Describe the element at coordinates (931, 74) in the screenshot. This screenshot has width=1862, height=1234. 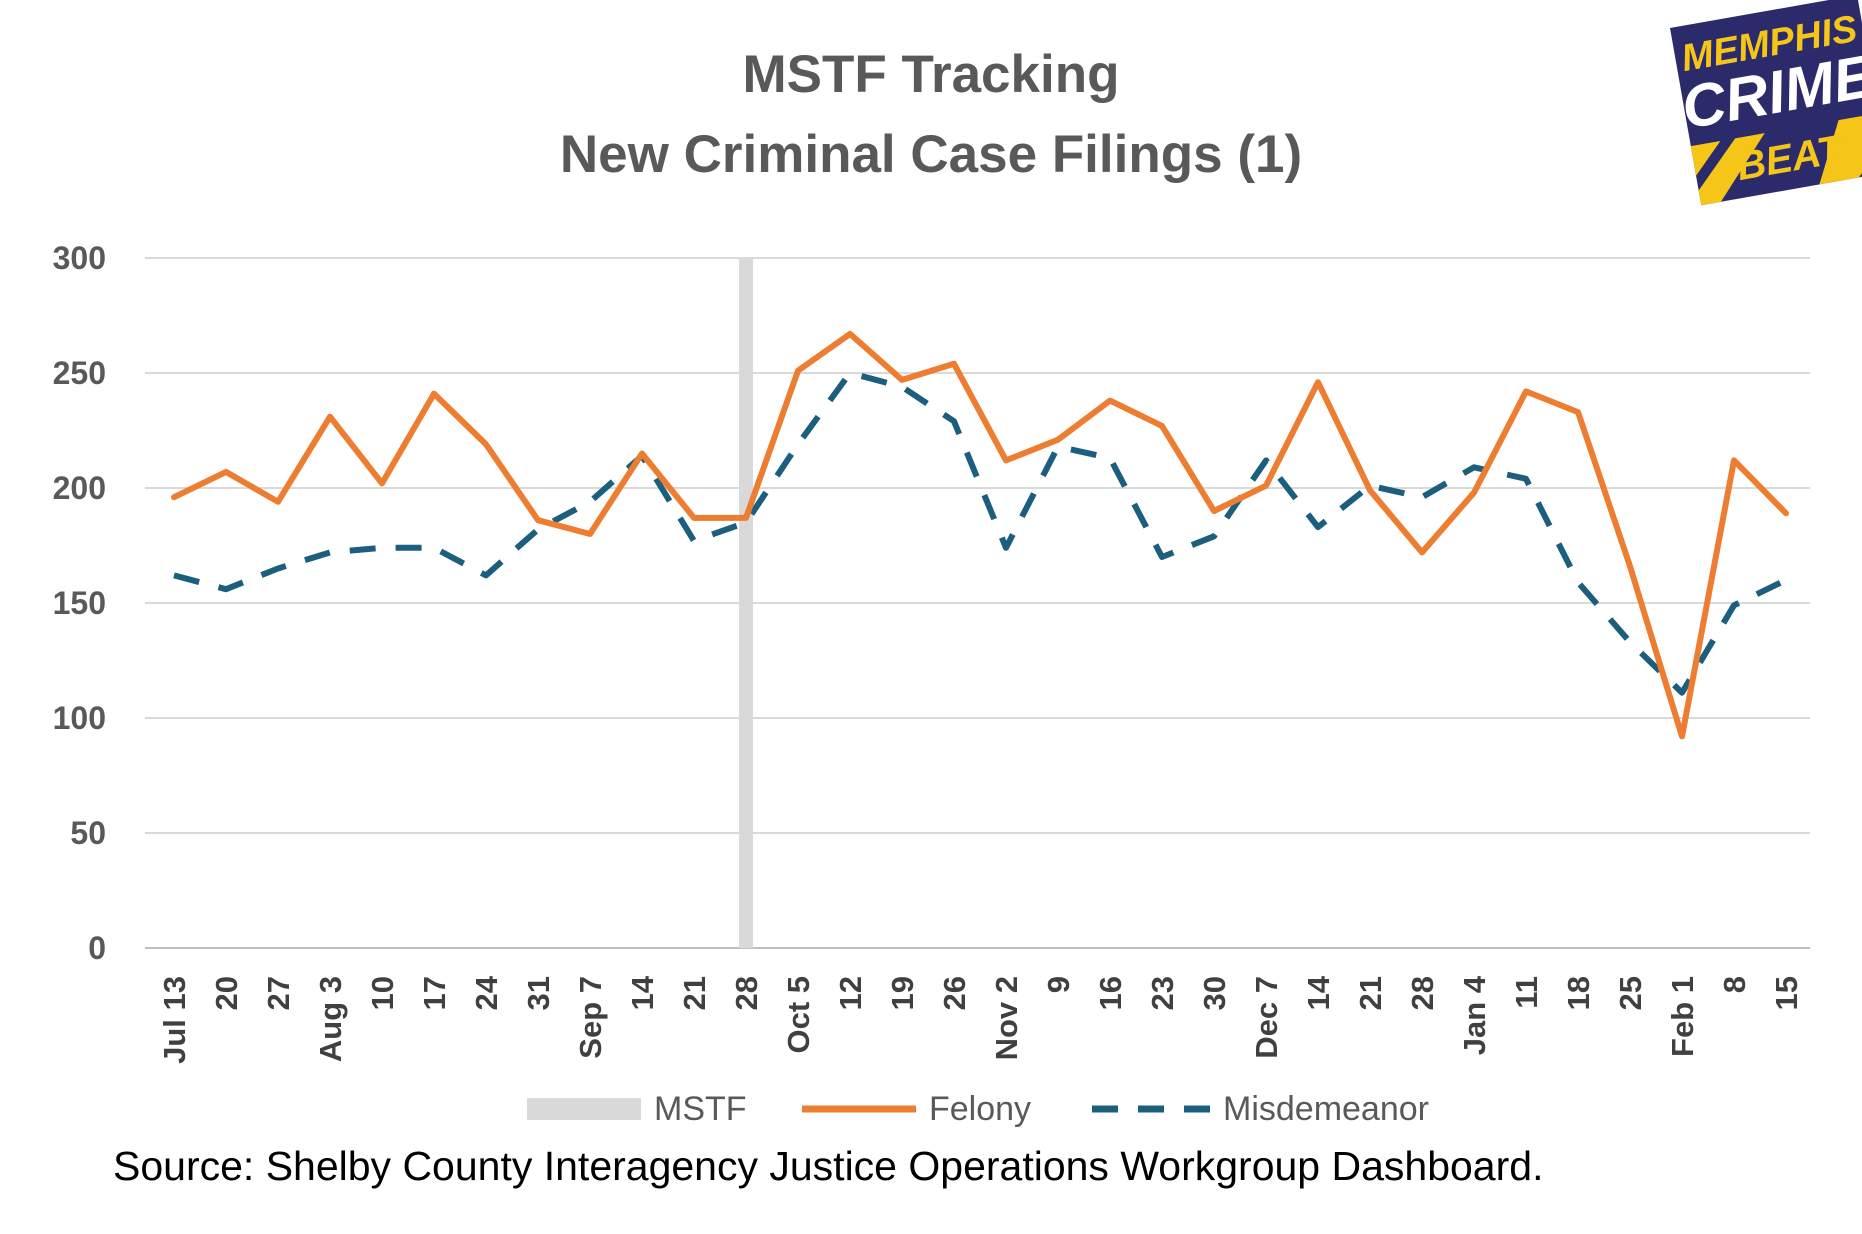
I see `chart-title-line1: MSTF Tracking` at that location.